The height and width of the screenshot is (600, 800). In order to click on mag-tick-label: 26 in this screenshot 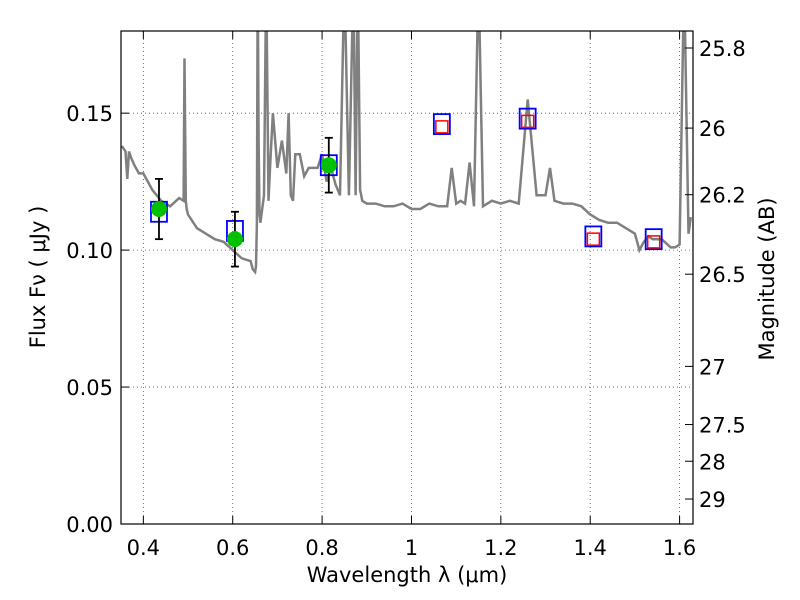, I will do `click(712, 129)`.